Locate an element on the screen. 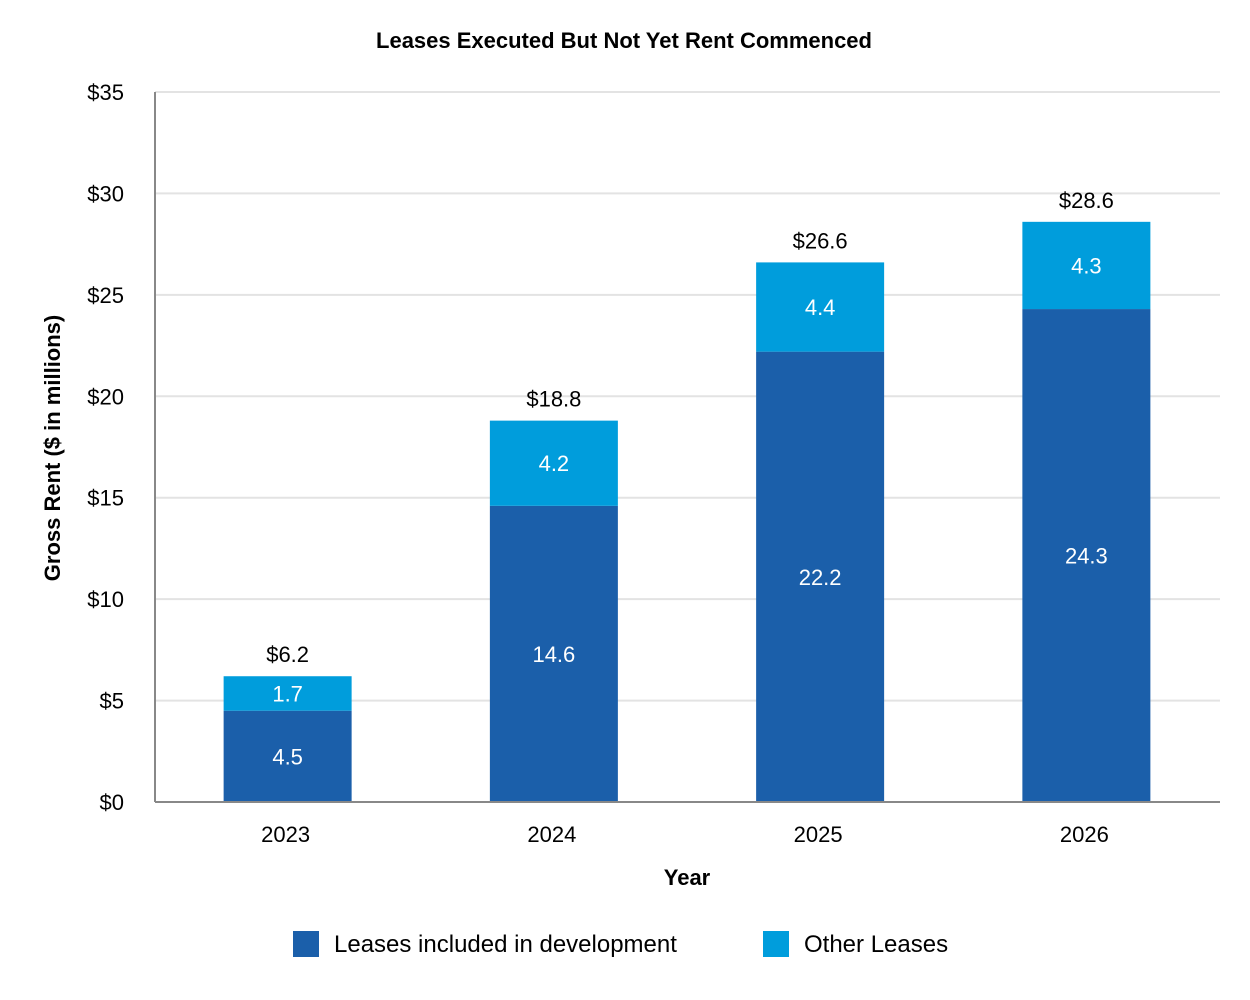 The height and width of the screenshot is (1000, 1250). total-value-label: $18.8 is located at coordinates (553, 399).